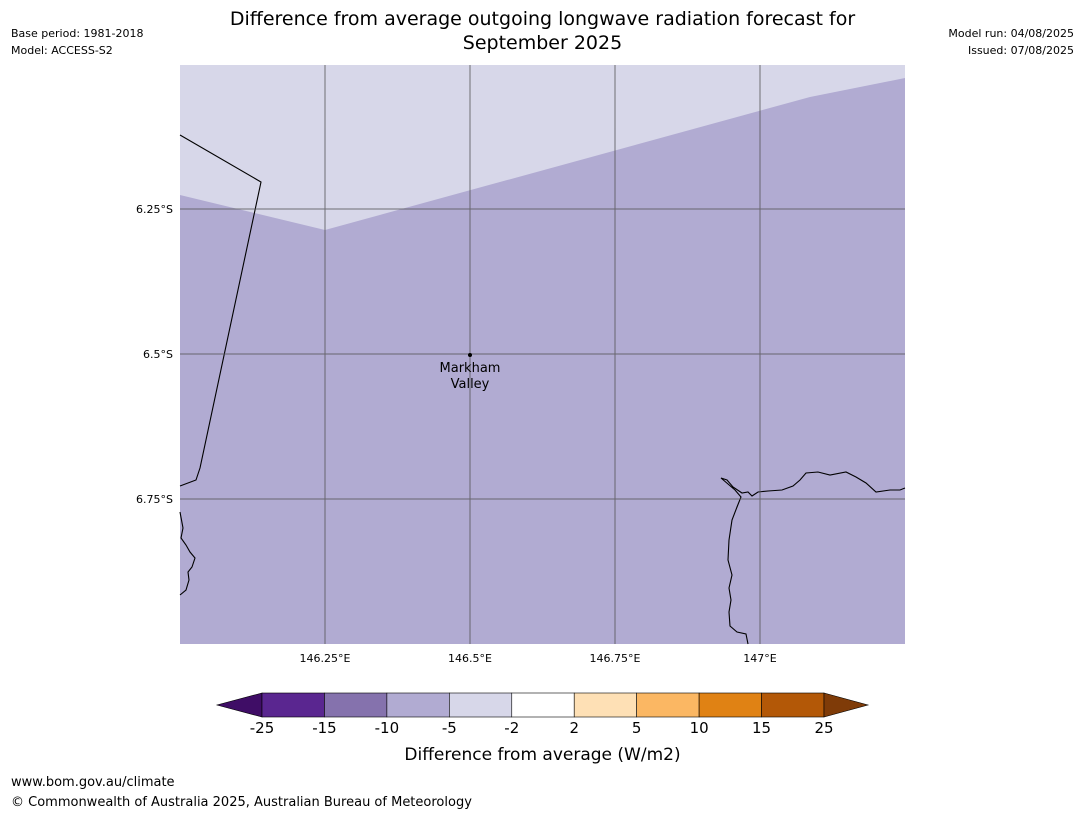 This screenshot has height=816, width=1085. Describe the element at coordinates (62, 50) in the screenshot. I see `model-name: Model: ACCESS-S2` at that location.